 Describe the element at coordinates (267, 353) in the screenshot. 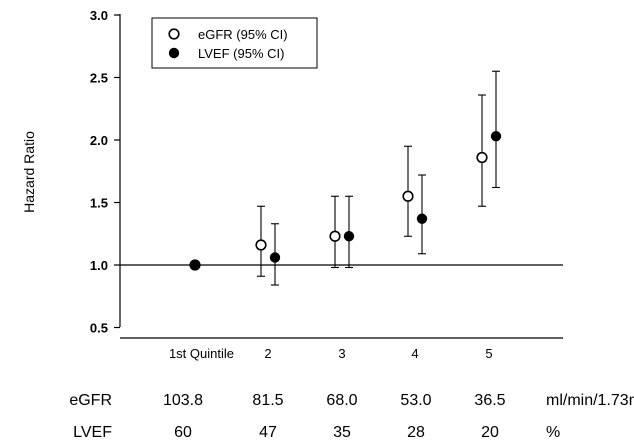

I see `x-tick-label: 2` at that location.